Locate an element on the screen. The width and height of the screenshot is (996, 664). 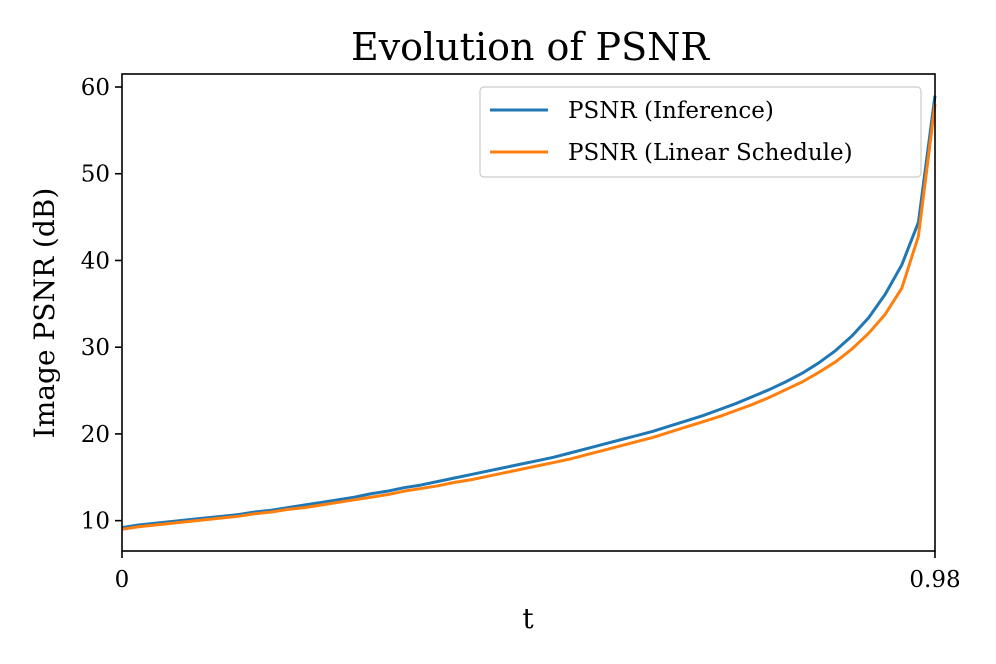
legend-box is located at coordinates (700, 132).